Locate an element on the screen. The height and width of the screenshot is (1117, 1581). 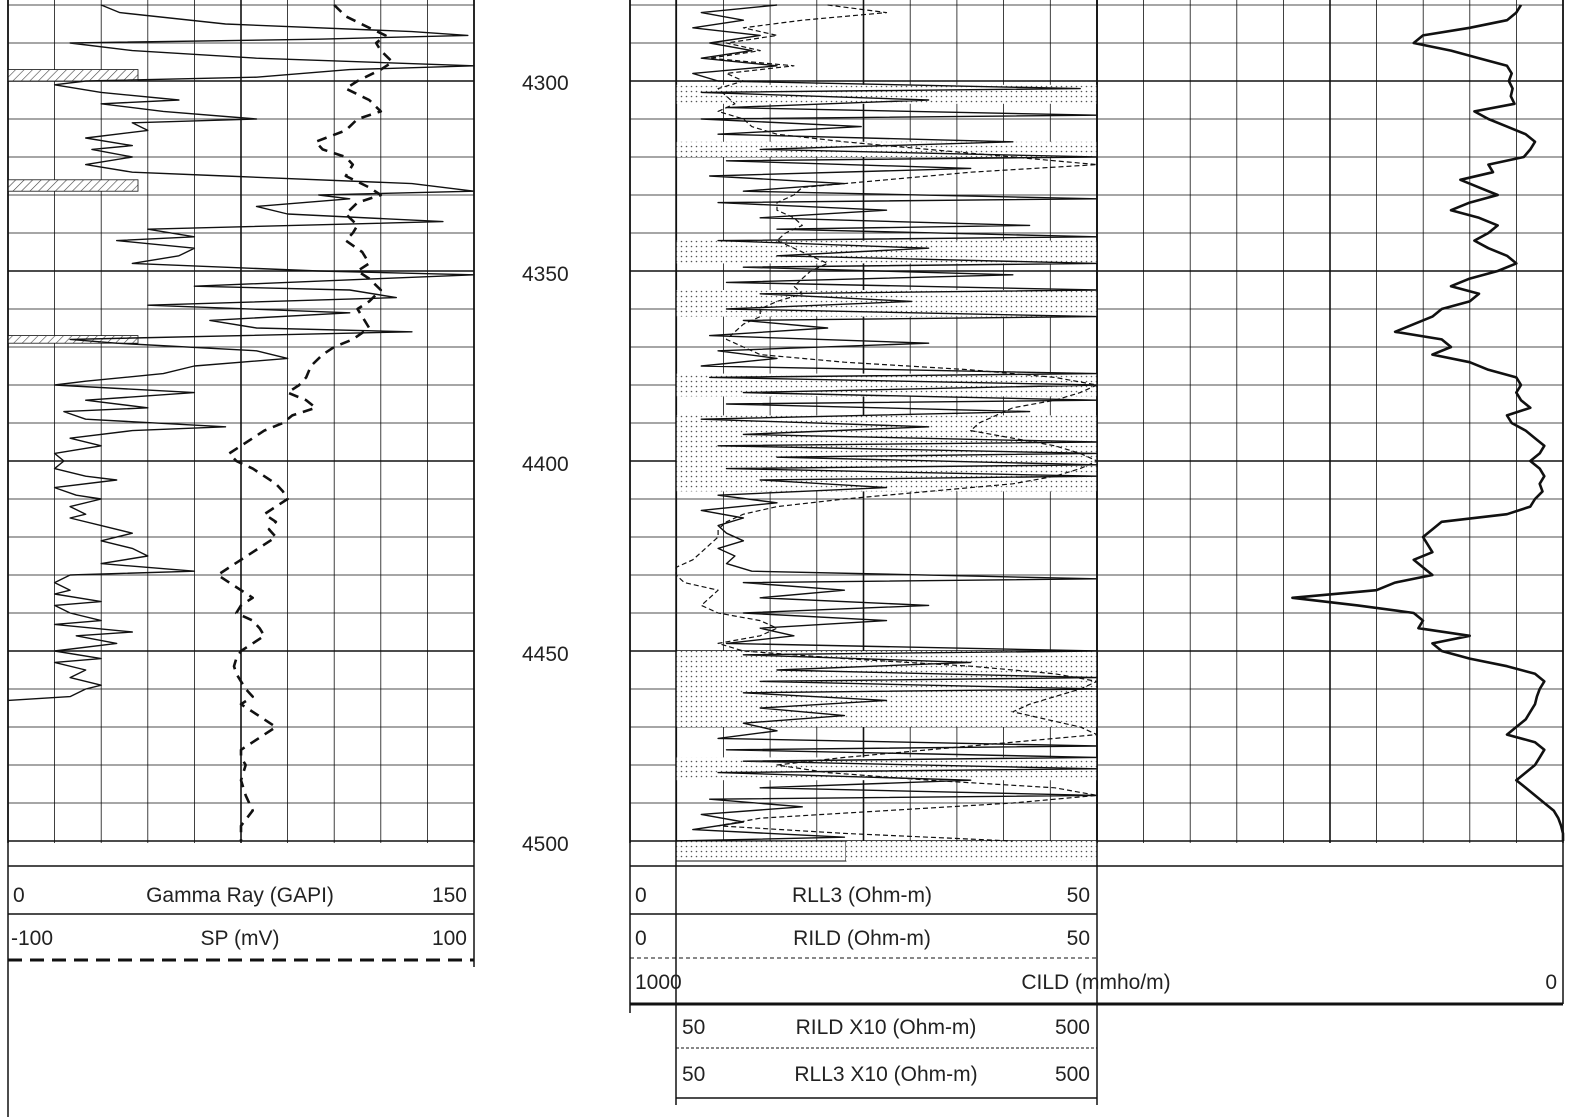
depth-label: 4300 is located at coordinates (545, 83).